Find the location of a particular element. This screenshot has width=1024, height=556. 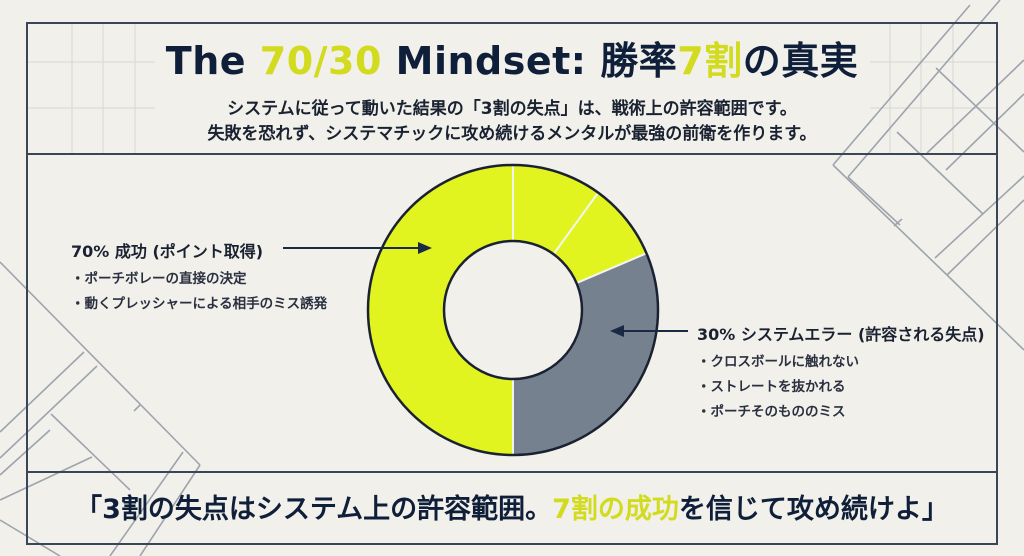

success-label: 70% 成功 (ポイント取得) is located at coordinates (167, 251).